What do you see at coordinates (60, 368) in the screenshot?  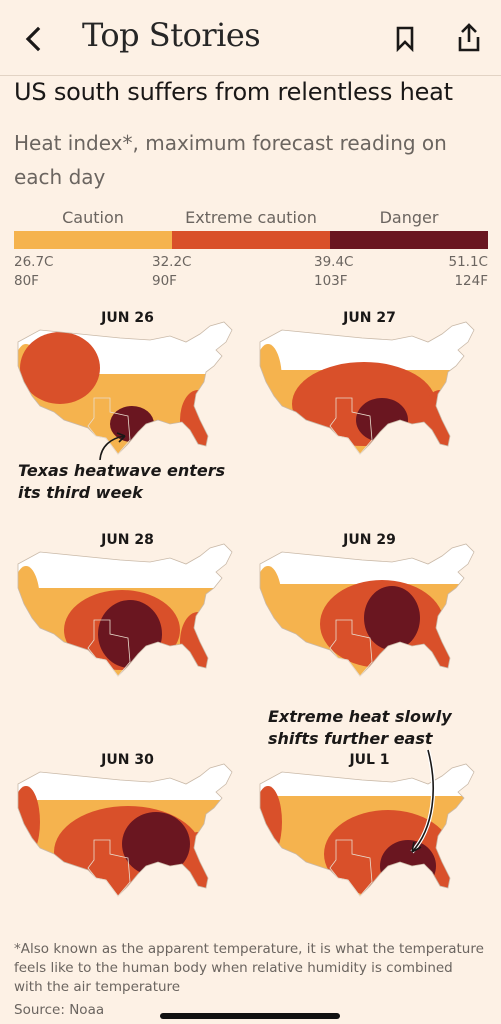 I see `map-extreme-caution-zone` at bounding box center [60, 368].